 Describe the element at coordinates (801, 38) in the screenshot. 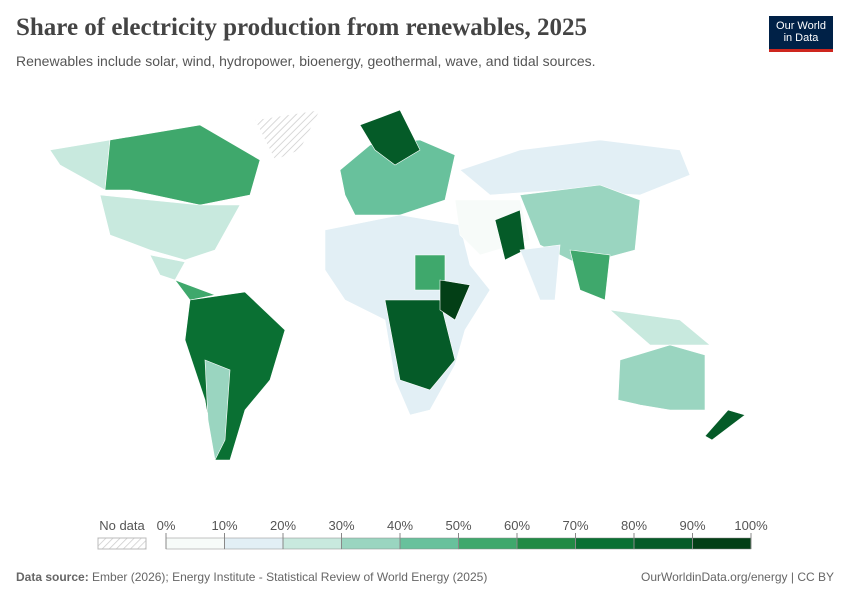

I see `logo-line: in Data` at that location.